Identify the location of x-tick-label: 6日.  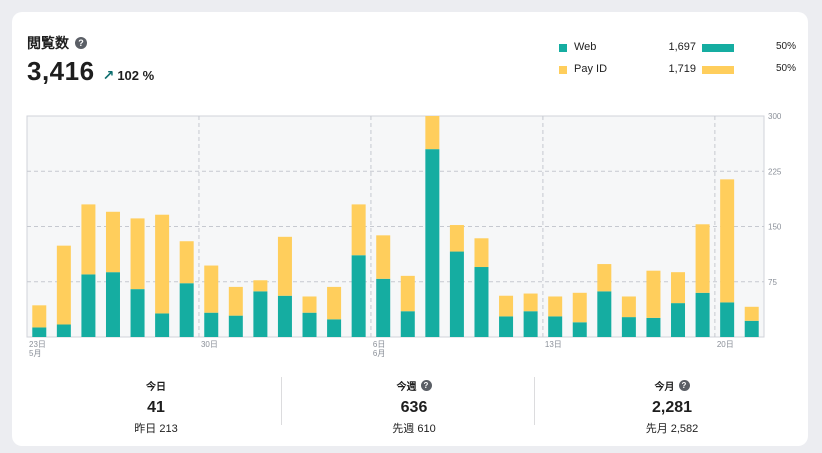
(379, 344).